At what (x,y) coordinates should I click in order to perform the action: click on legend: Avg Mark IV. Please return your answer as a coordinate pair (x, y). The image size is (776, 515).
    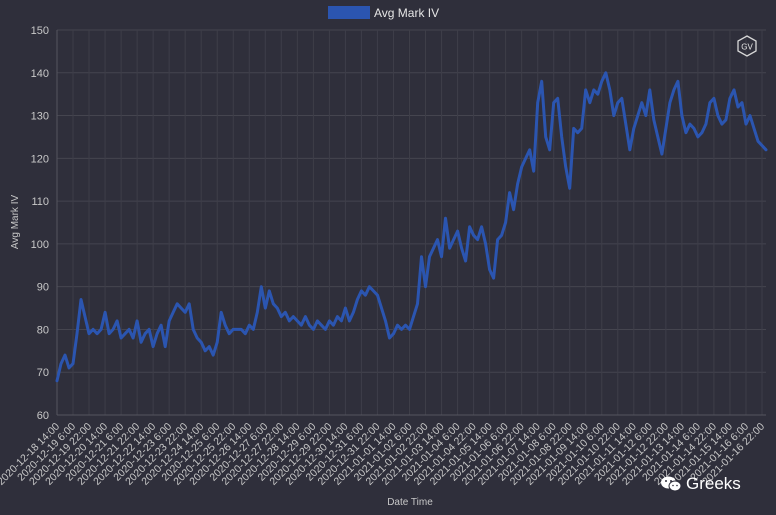
    Looking at the image, I should click on (383, 13).